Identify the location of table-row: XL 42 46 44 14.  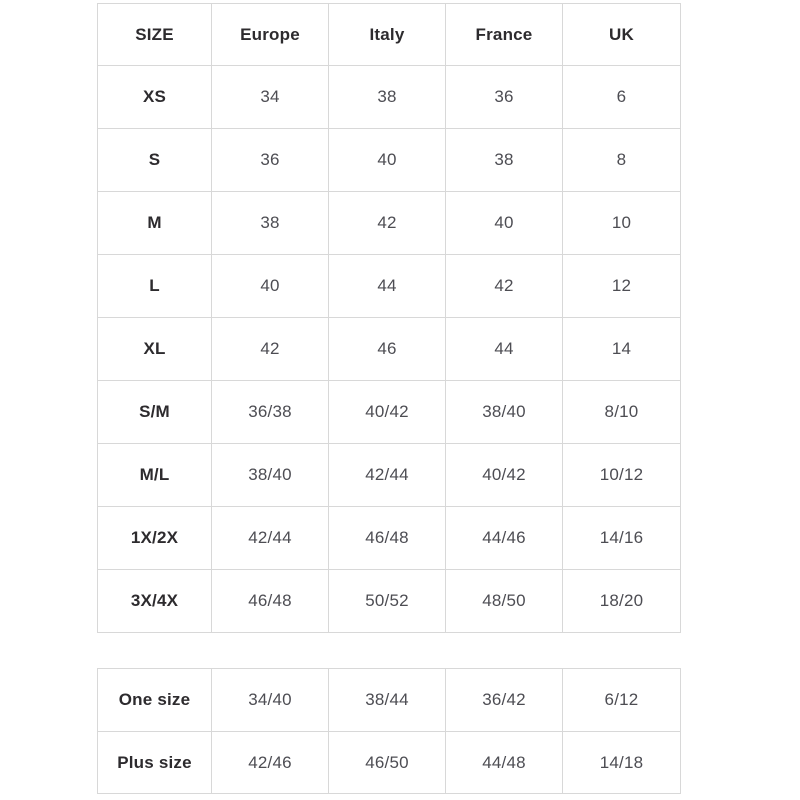
(389, 349).